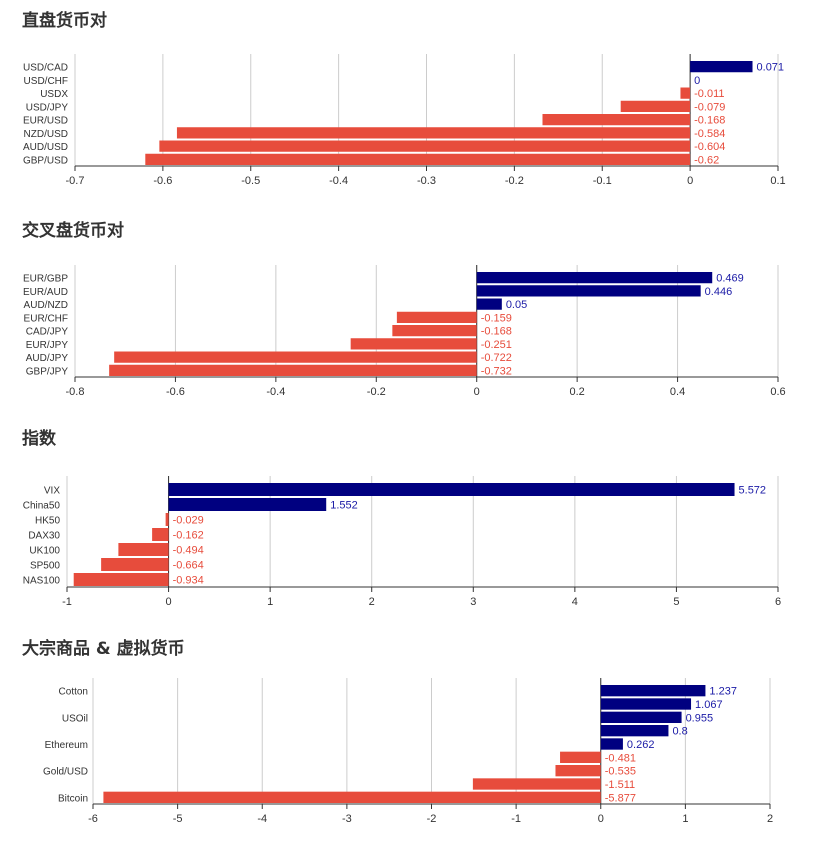  What do you see at coordinates (576, 392) in the screenshot?
I see `tick-label: 0.2` at bounding box center [576, 392].